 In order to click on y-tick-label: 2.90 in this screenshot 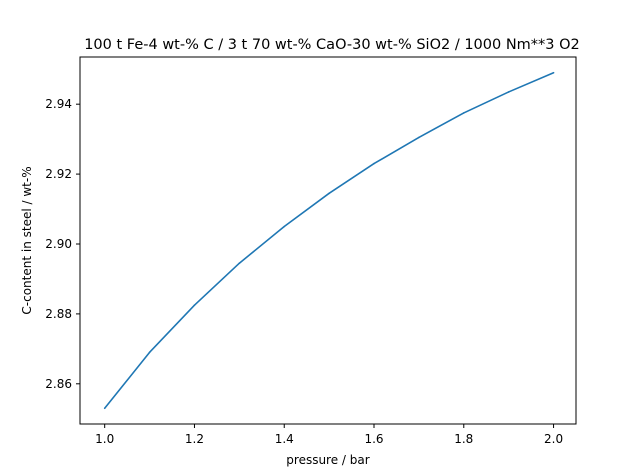, I will do `click(58, 244)`.